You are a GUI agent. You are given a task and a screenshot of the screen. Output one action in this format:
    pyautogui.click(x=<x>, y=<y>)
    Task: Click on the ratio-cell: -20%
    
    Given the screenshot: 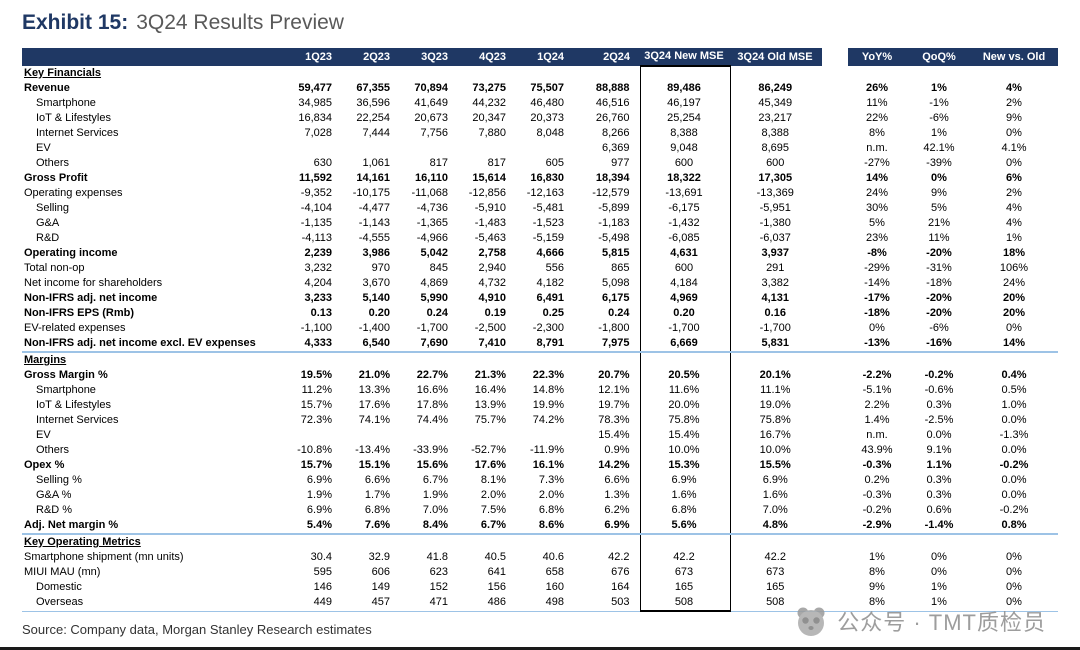 What is the action you would take?
    pyautogui.click(x=939, y=253)
    